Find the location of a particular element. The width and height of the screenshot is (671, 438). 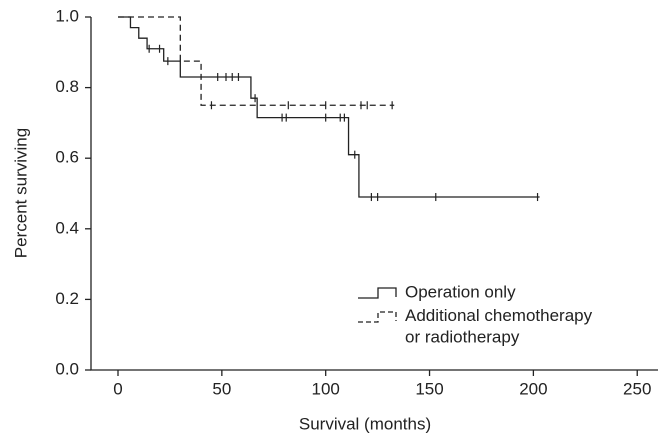

x-axis-label: Survival (months) is located at coordinates (365, 423).